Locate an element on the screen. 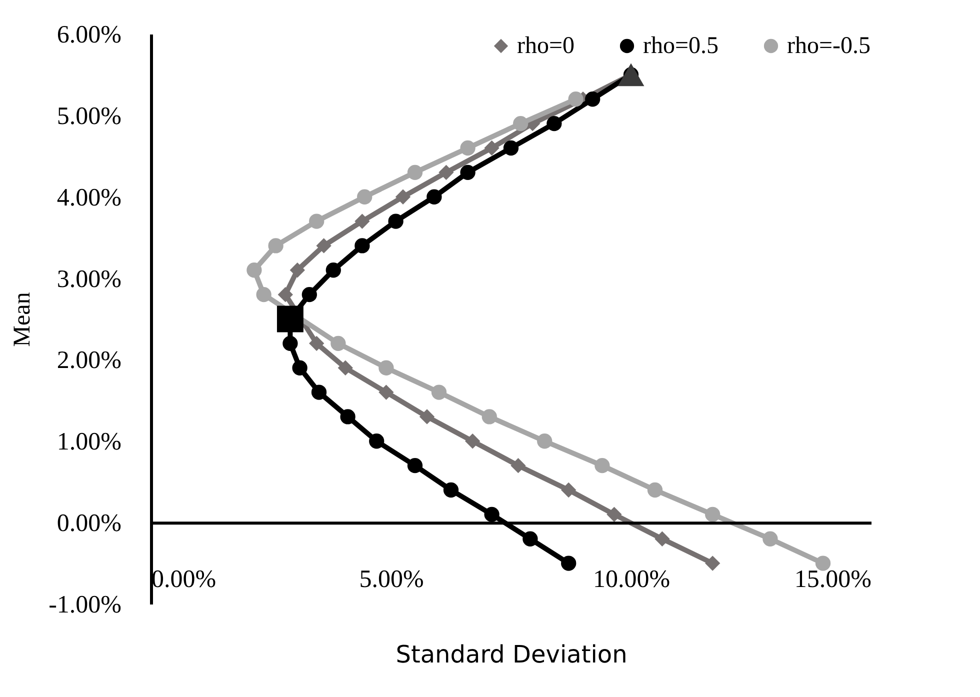 This screenshot has width=980, height=697. x-tick-label: 0.00% is located at coordinates (184, 580).